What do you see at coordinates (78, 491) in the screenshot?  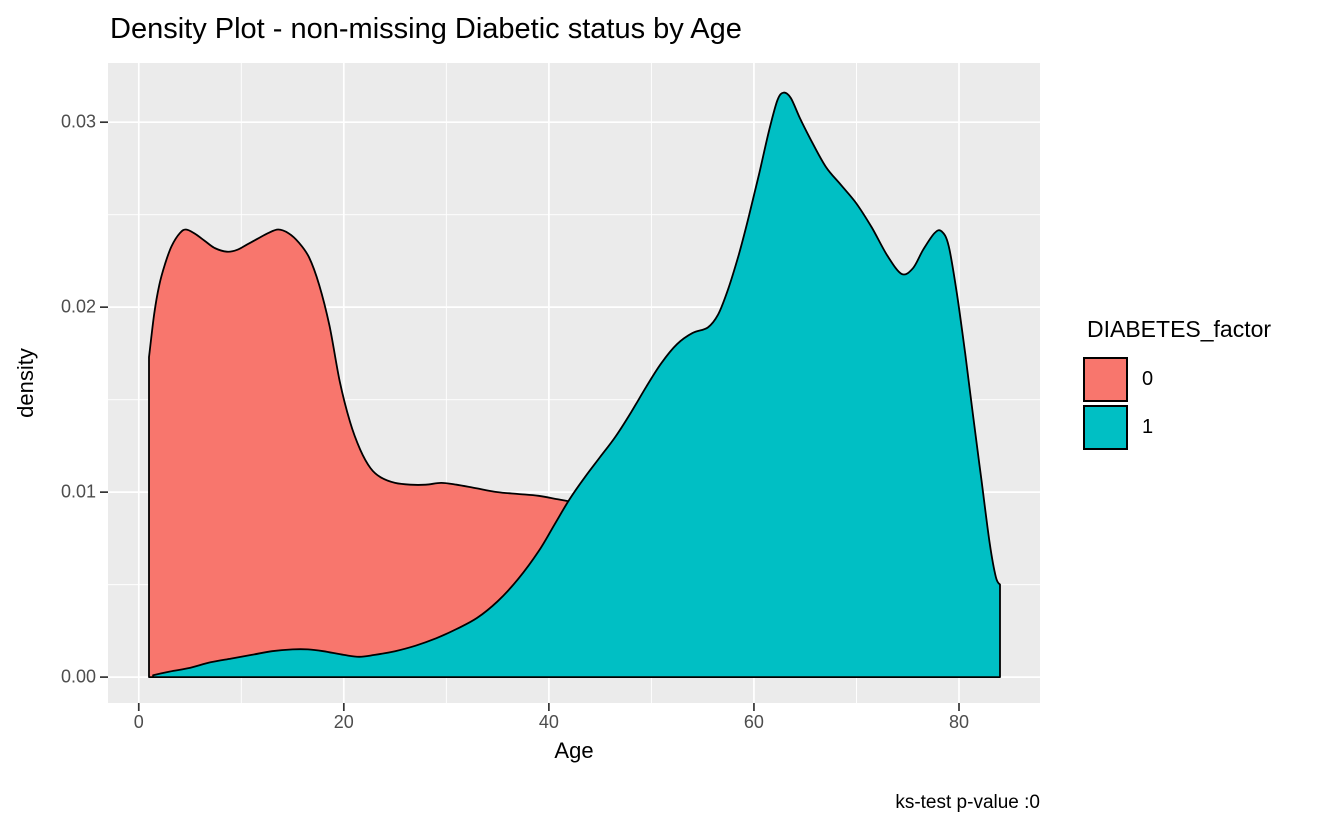 I see `y-tick-label: 0.01` at bounding box center [78, 491].